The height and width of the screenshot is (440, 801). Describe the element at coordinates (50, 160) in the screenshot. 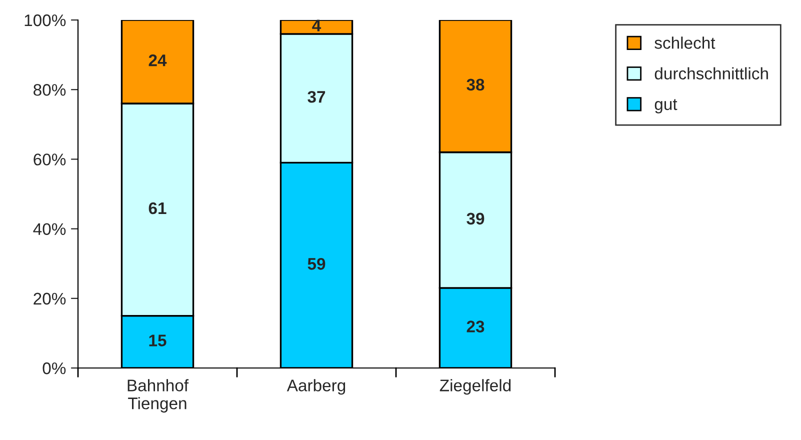

I see `y-tick-label: 60%` at that location.